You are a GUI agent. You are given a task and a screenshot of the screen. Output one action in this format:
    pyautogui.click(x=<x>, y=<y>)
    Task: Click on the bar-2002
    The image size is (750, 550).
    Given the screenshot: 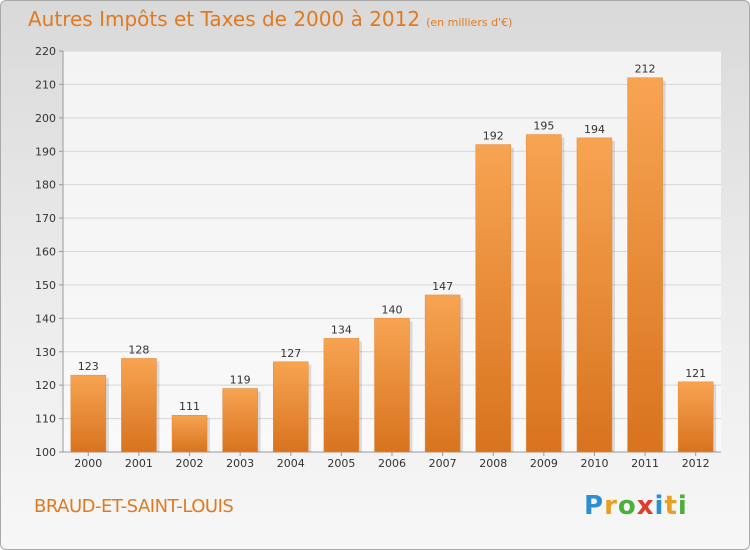 What is the action you would take?
    pyautogui.click(x=189, y=433)
    